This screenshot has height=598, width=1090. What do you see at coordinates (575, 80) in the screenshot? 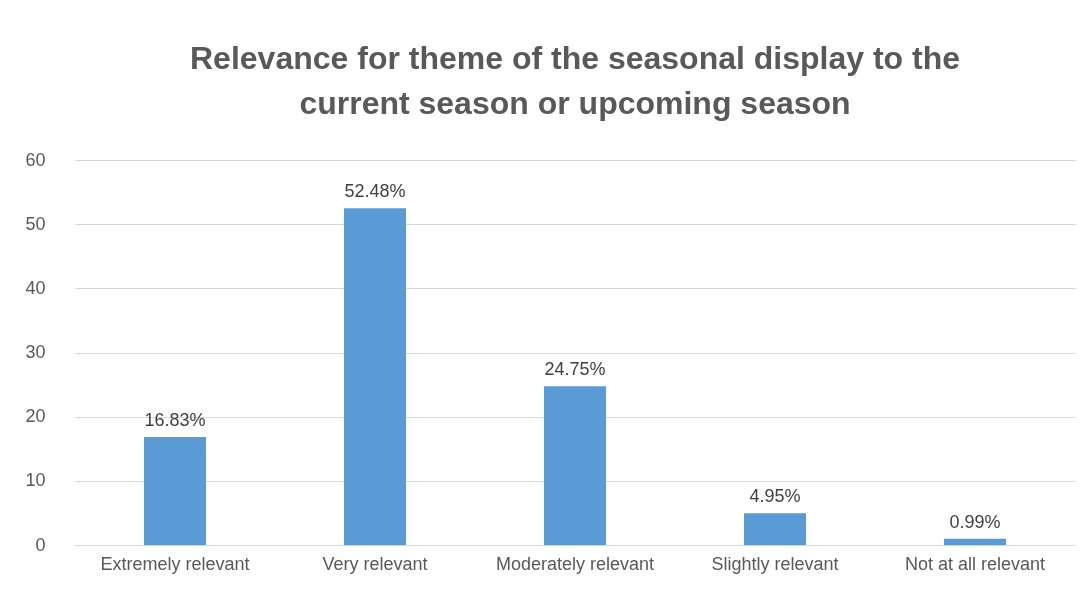
I see `chart-title: Relevance for theme of the seasonal display to the current season or upcoming season` at bounding box center [575, 80].